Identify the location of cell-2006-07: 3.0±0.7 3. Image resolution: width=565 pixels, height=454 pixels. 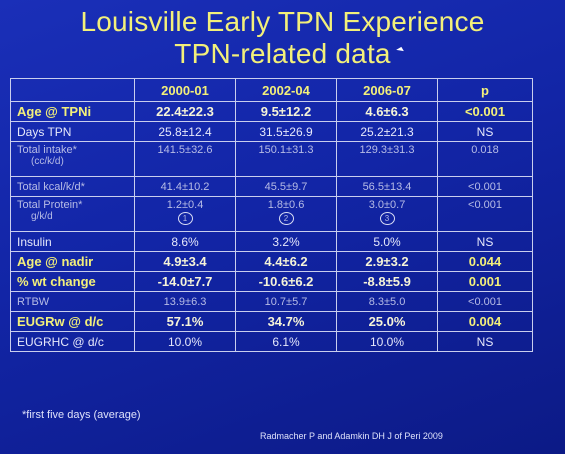
(387, 214).